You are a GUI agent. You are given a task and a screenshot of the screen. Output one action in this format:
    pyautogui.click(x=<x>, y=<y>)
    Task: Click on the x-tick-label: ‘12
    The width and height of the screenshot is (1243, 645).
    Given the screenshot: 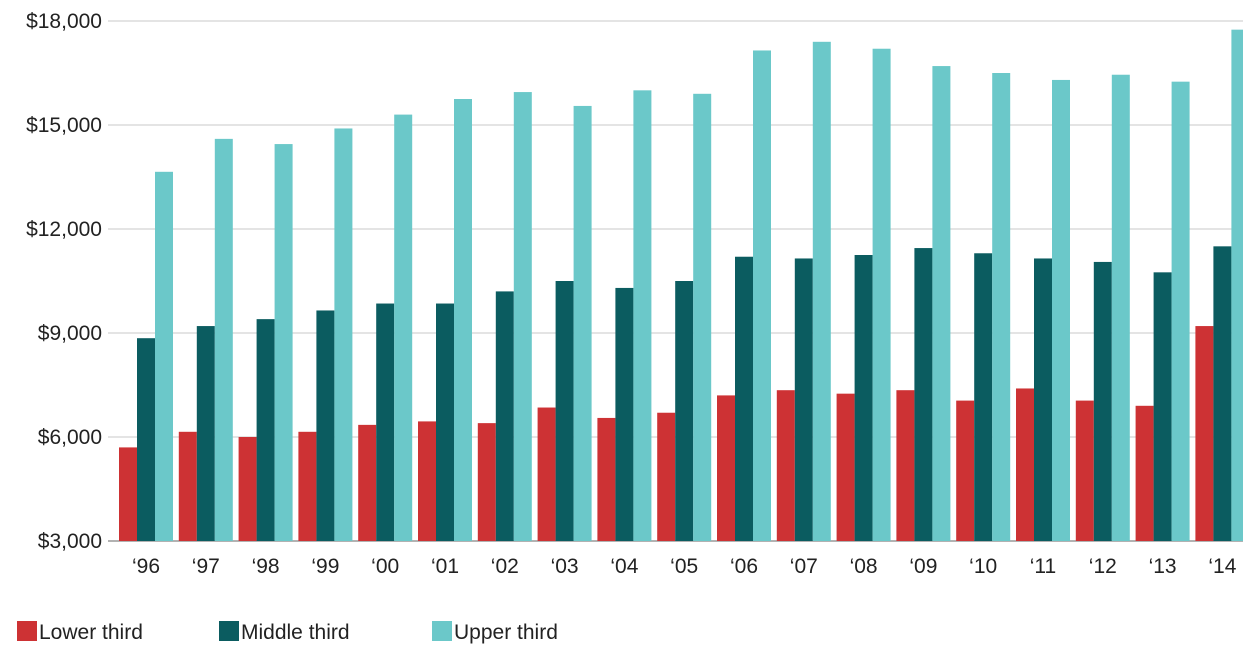 What is the action you would take?
    pyautogui.click(x=1103, y=566)
    